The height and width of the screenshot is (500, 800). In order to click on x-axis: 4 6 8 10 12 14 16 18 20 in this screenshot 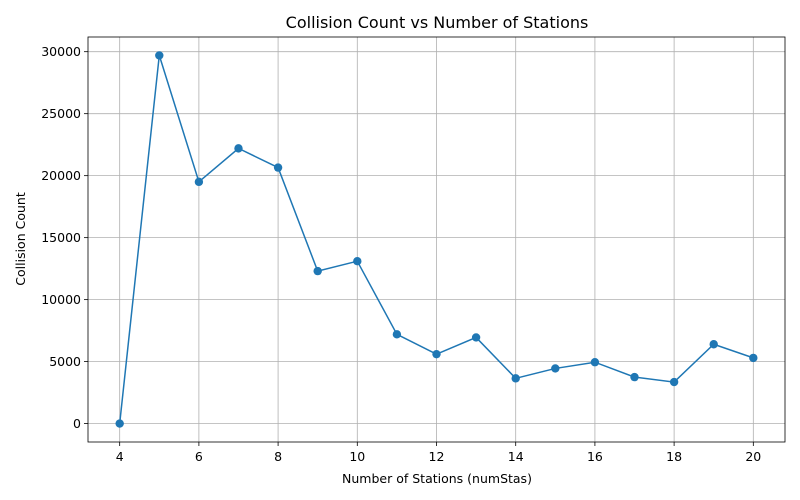, I will do `click(438, 453)`.